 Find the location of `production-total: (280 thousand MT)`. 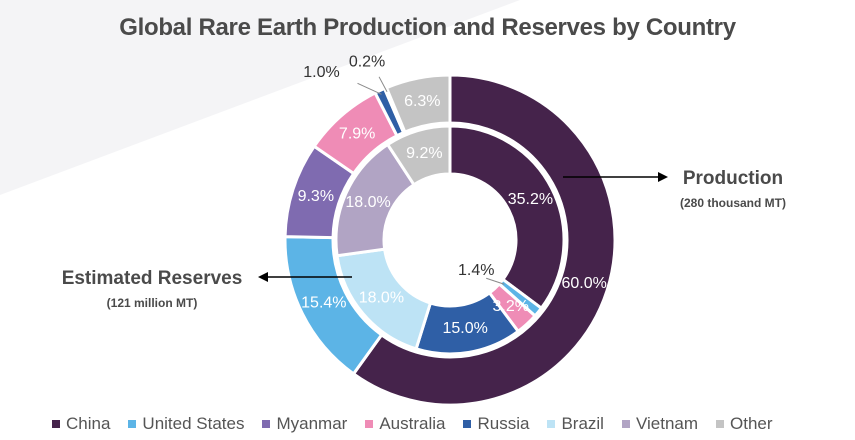

production-total: (280 thousand MT) is located at coordinates (733, 203).